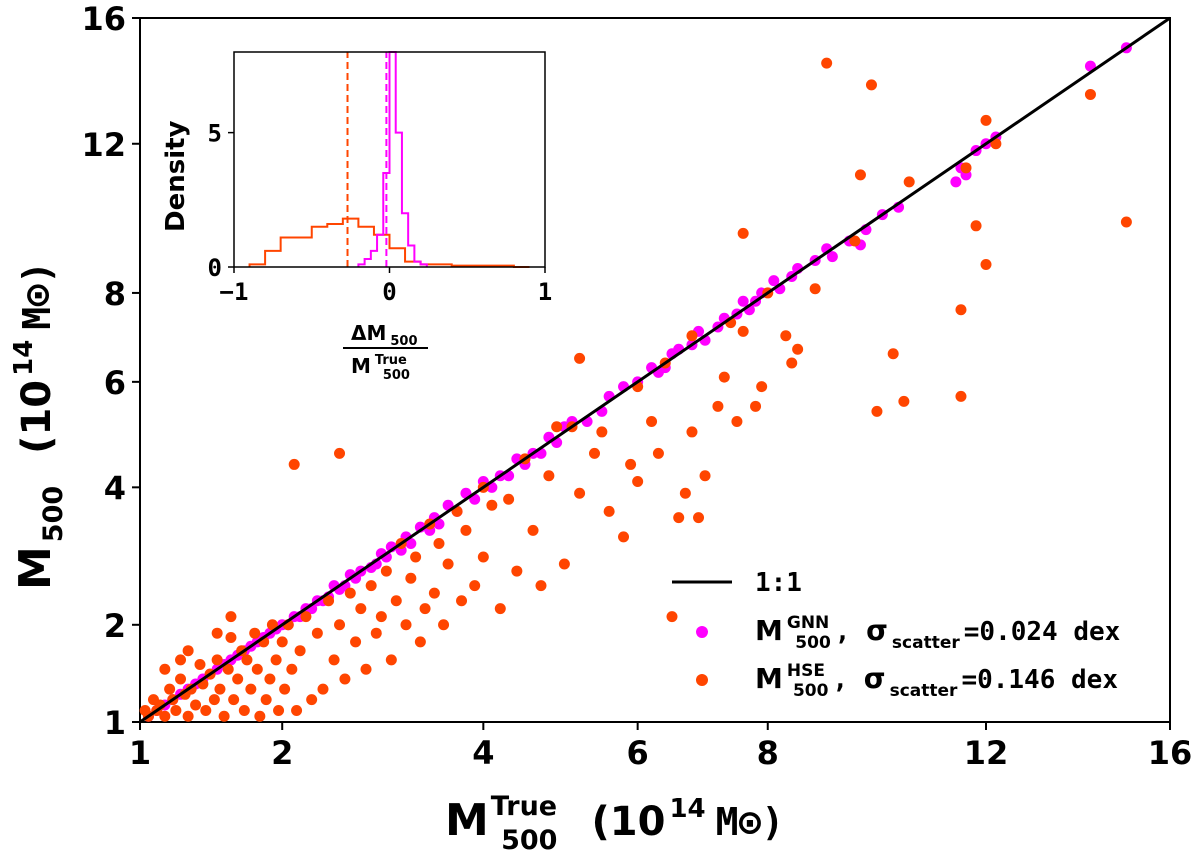 The height and width of the screenshot is (854, 1200). What do you see at coordinates (386, 286) in the screenshot?
I see `inset-x-ticks: −1 0 1` at bounding box center [386, 286].